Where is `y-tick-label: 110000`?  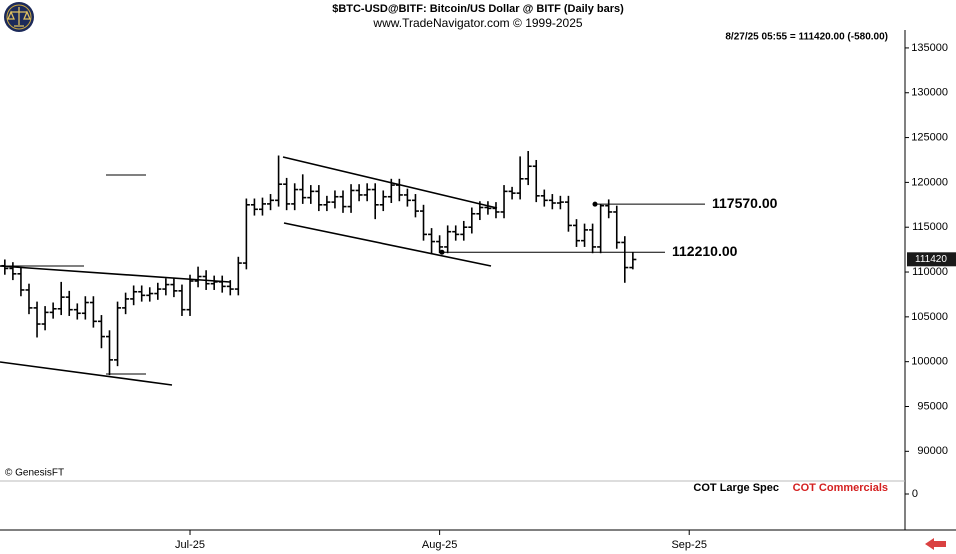 y-tick-label: 110000 is located at coordinates (930, 272).